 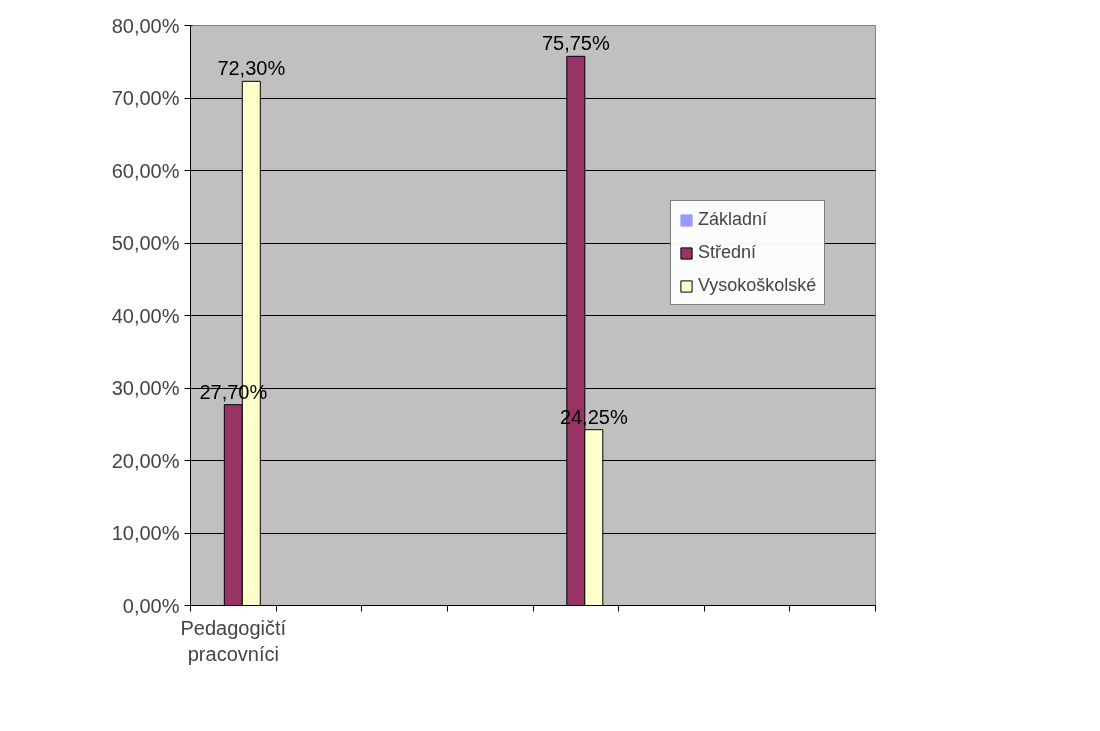 What do you see at coordinates (145, 170) in the screenshot?
I see `y-tick-label: 60,00%` at bounding box center [145, 170].